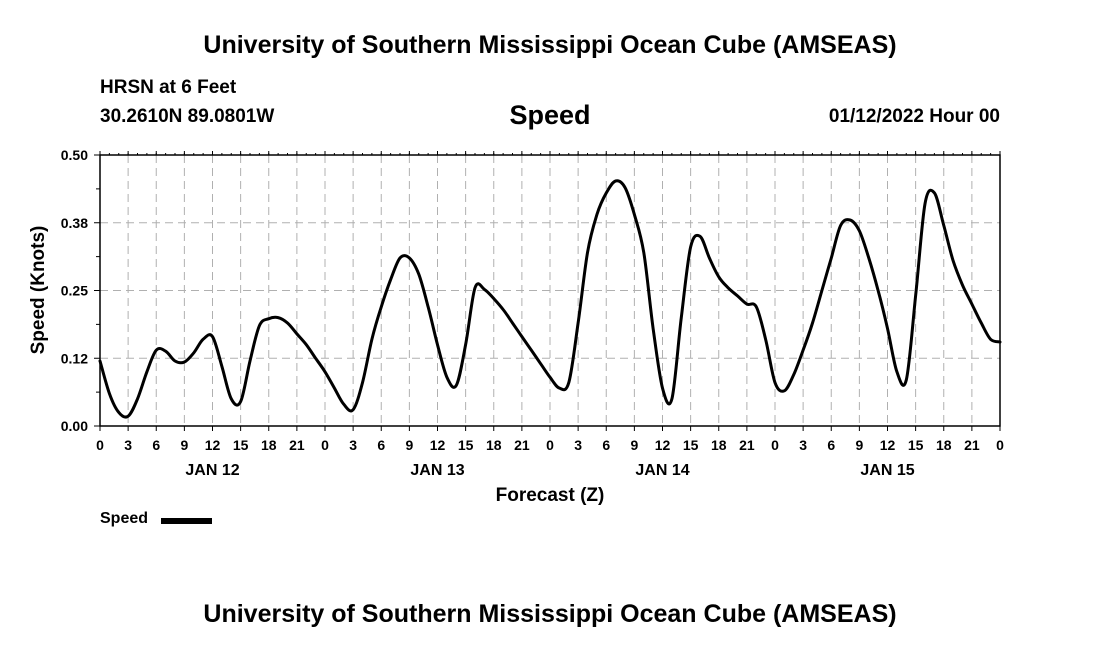 This screenshot has width=1100, height=650. I want to click on day-label: JAN 12, so click(212, 470).